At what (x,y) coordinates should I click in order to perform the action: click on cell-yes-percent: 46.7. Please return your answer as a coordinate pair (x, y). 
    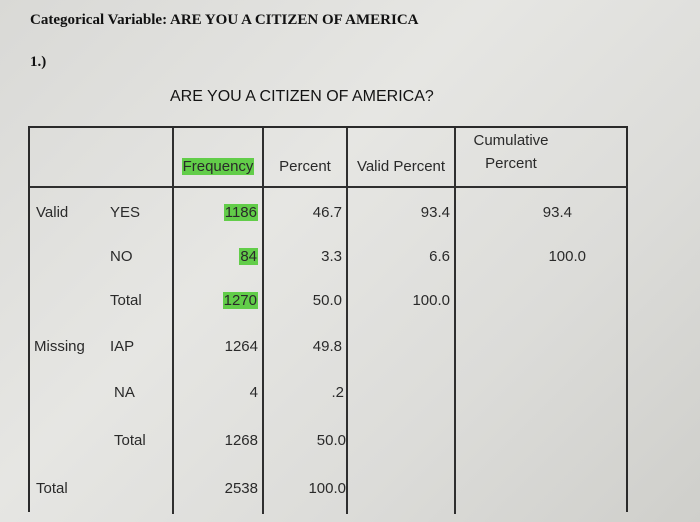
    Looking at the image, I should click on (327, 212).